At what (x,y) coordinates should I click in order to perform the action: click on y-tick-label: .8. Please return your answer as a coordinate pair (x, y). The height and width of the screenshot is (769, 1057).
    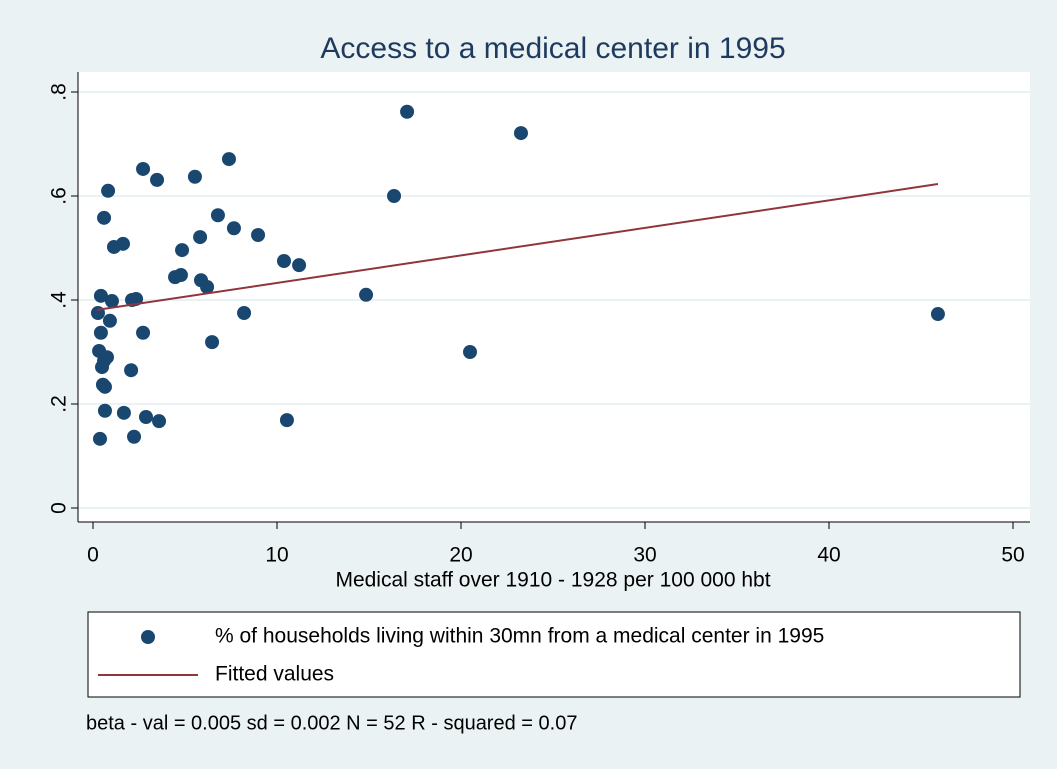
    Looking at the image, I should click on (59, 92).